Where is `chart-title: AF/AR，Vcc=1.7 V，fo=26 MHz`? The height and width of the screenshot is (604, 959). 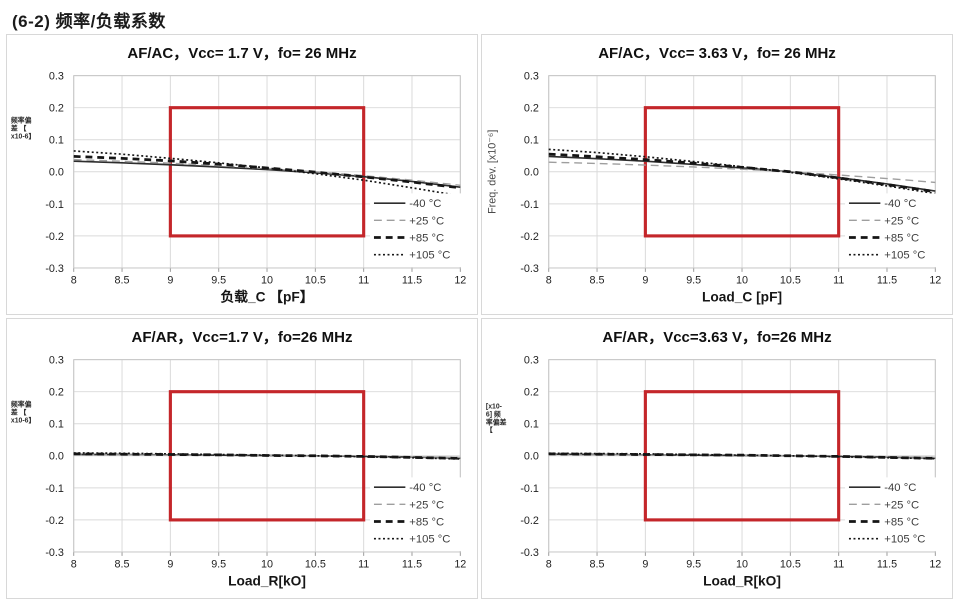 chart-title: AF/AR，Vcc=1.7 V，fo=26 MHz is located at coordinates (242, 337).